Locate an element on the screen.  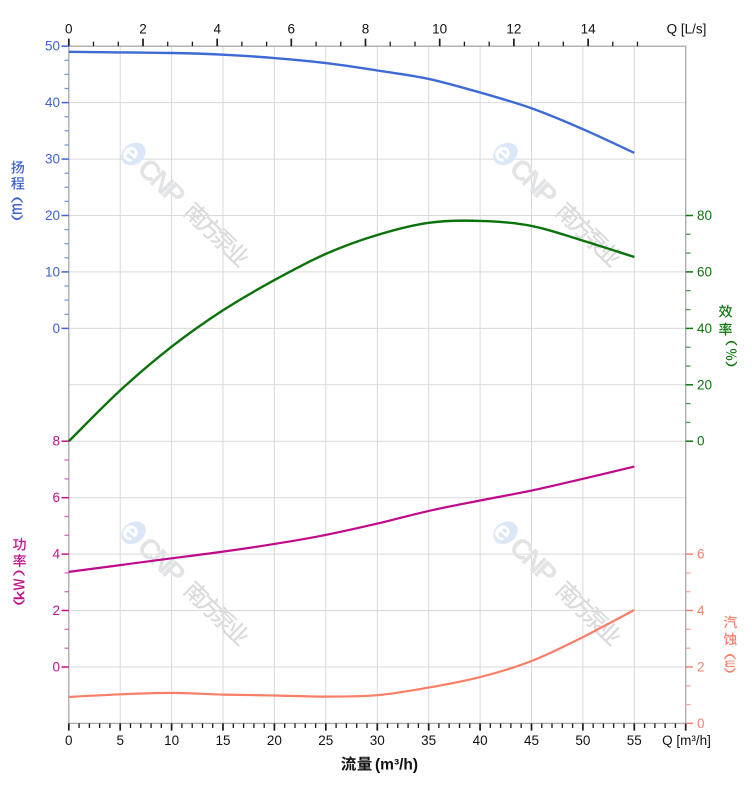
svg-text: 14 is located at coordinates (589, 29).